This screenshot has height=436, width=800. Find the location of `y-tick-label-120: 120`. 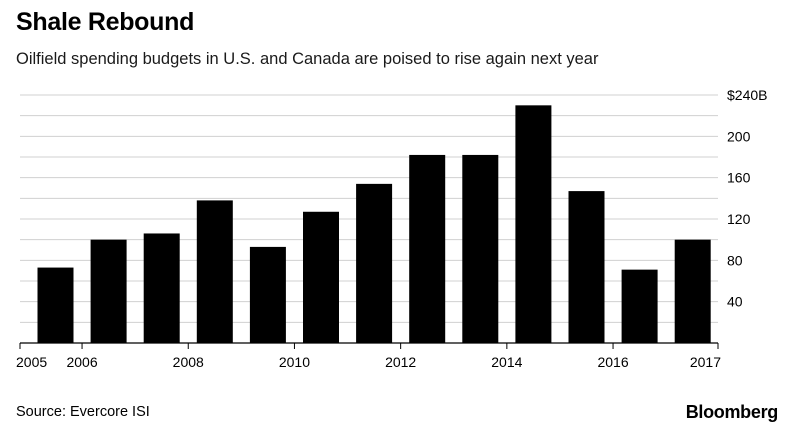

y-tick-label-120: 120 is located at coordinates (739, 219).